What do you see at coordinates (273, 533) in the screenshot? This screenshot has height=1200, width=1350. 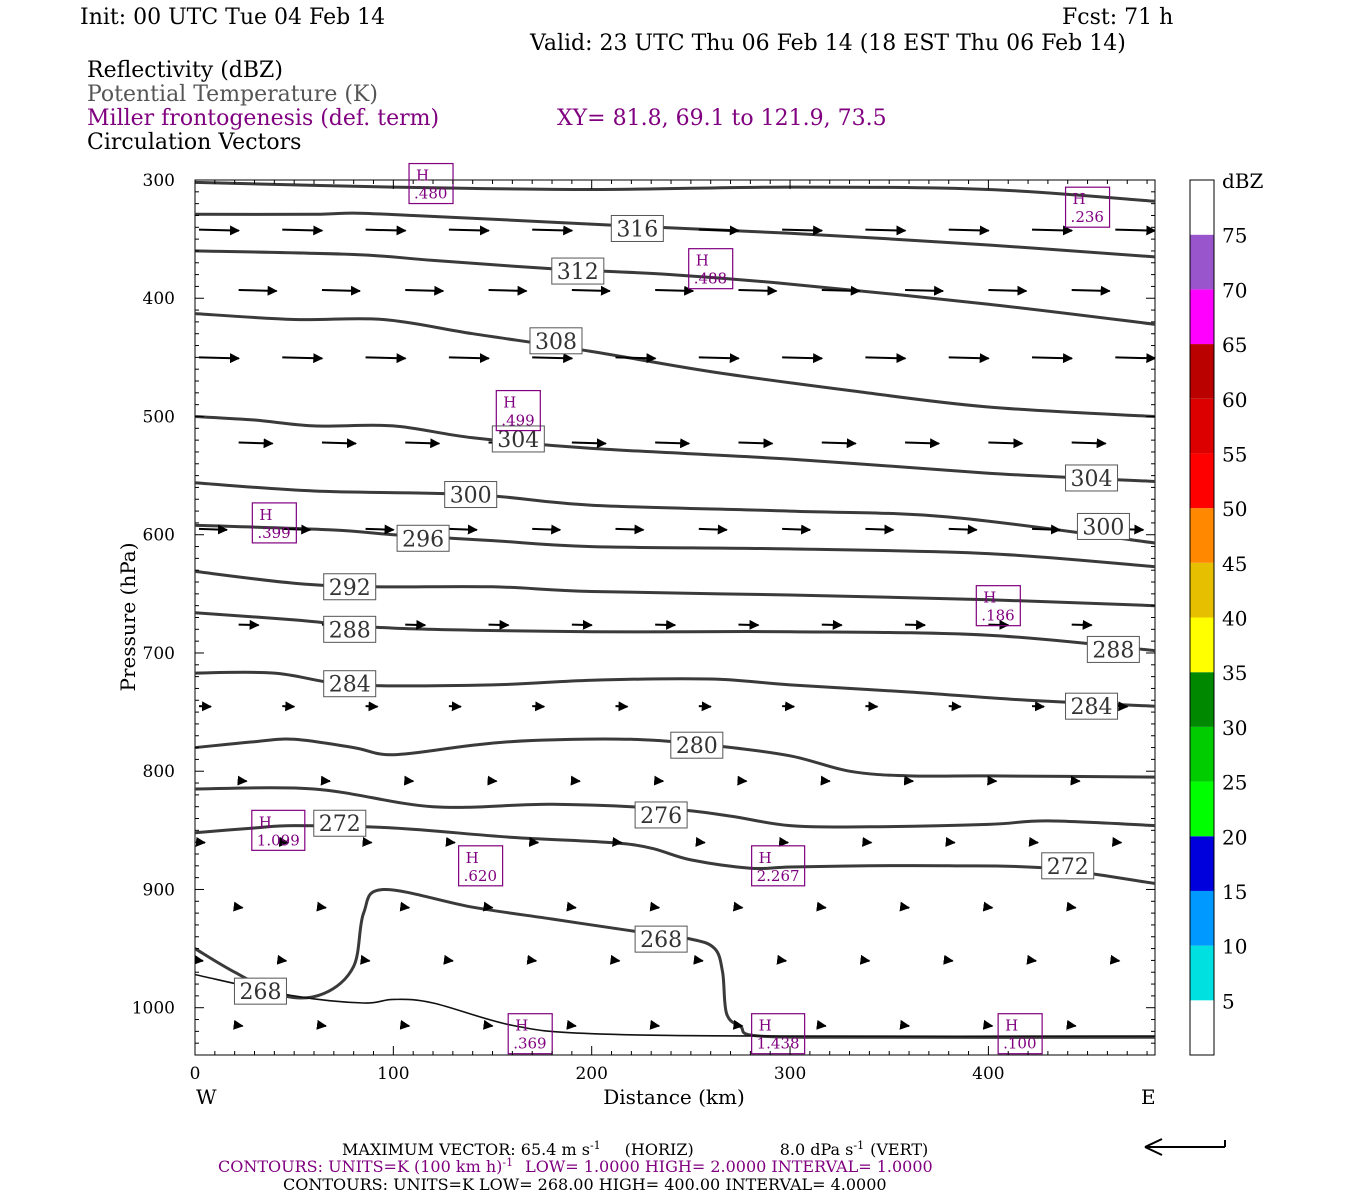 I see `max-marker-value: .399` at bounding box center [273, 533].